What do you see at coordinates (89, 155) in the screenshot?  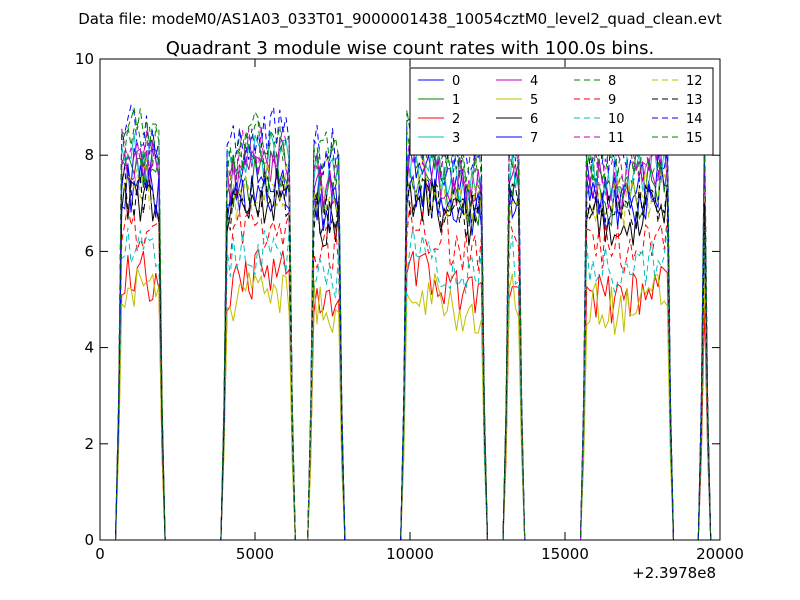 I see `y-tick-label: 8` at bounding box center [89, 155].